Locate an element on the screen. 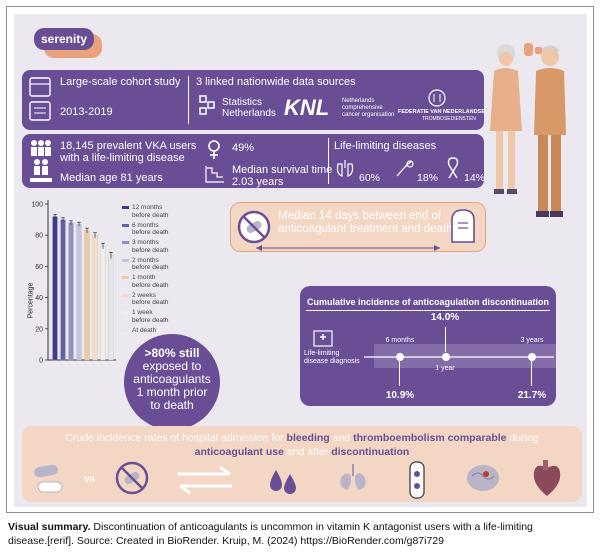  calendar-icon is located at coordinates (40, 99).